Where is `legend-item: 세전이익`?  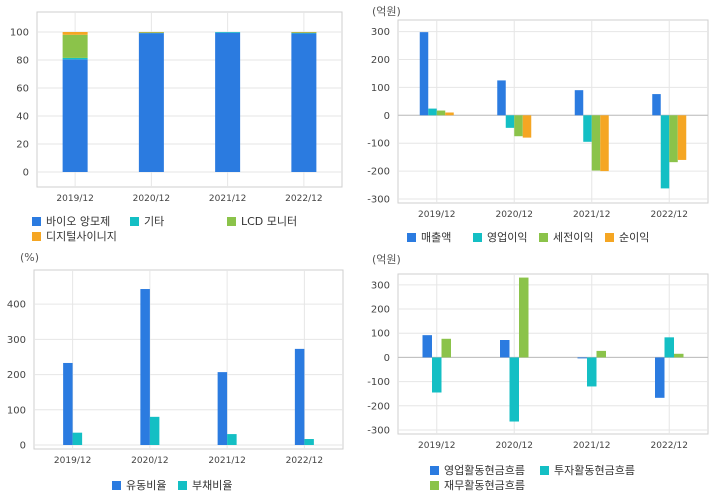
legend-item: 세전이익 is located at coordinates (566, 237).